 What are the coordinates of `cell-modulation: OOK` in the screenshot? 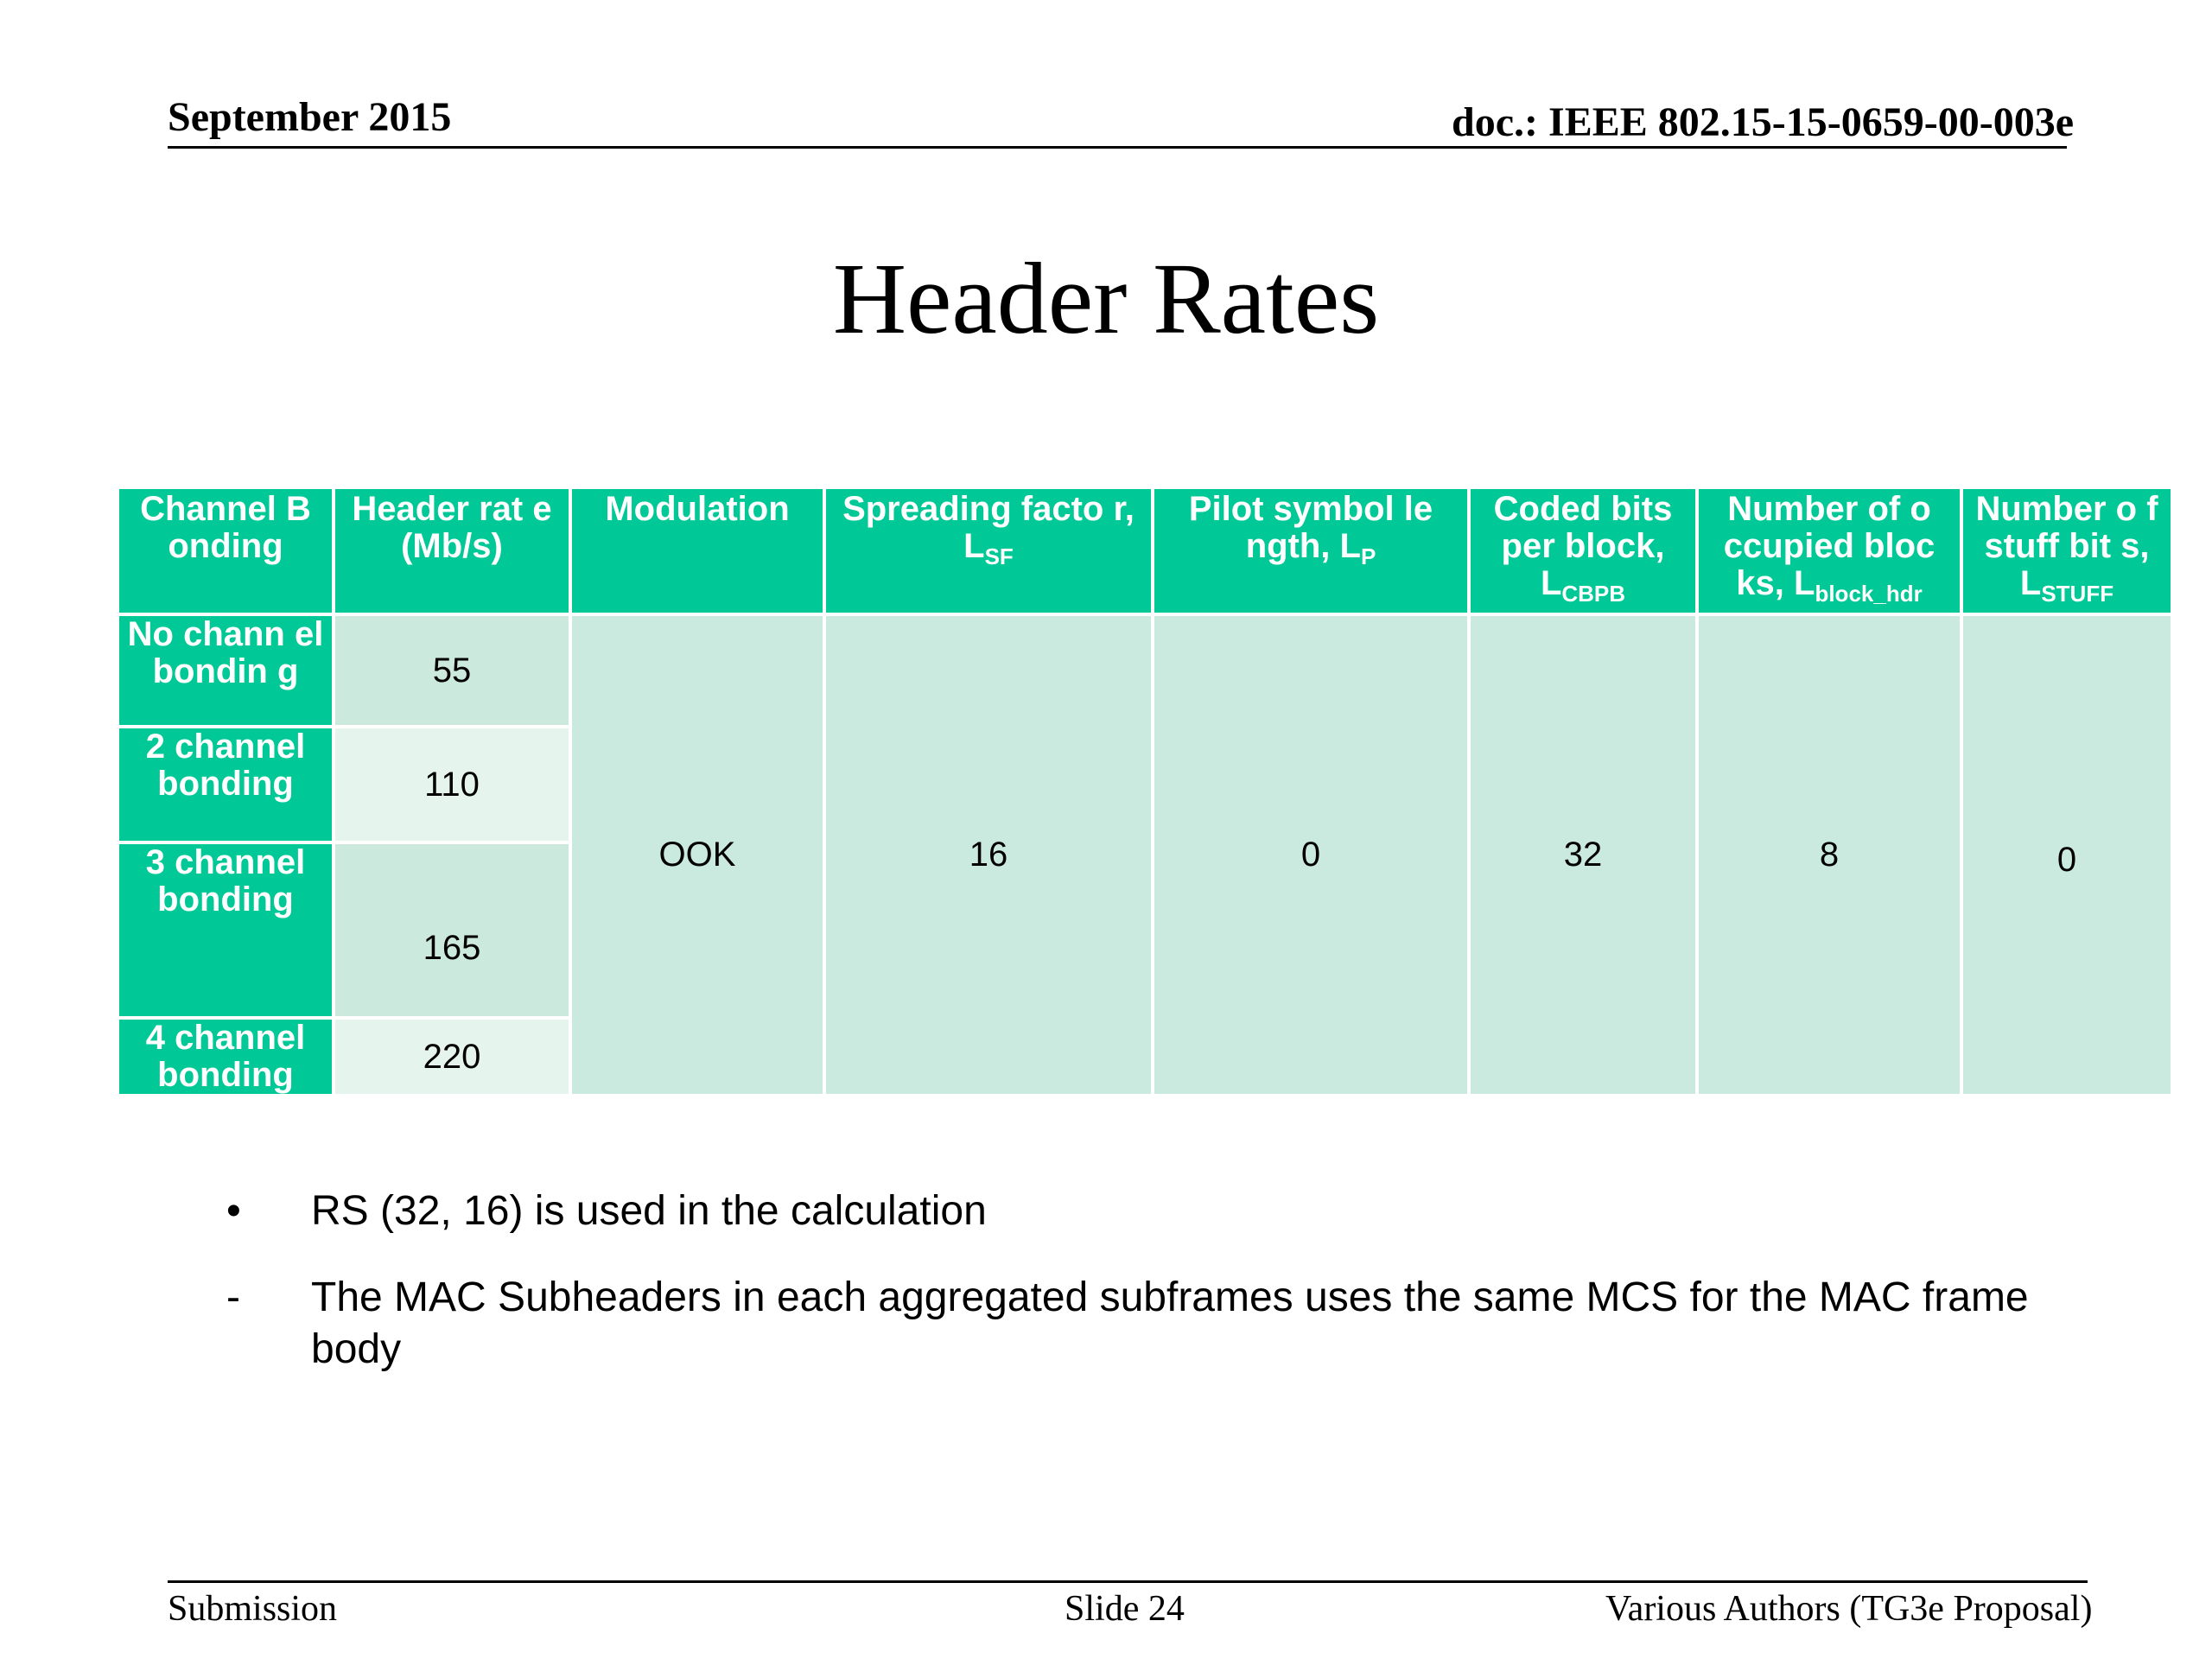 It's located at (697, 855).